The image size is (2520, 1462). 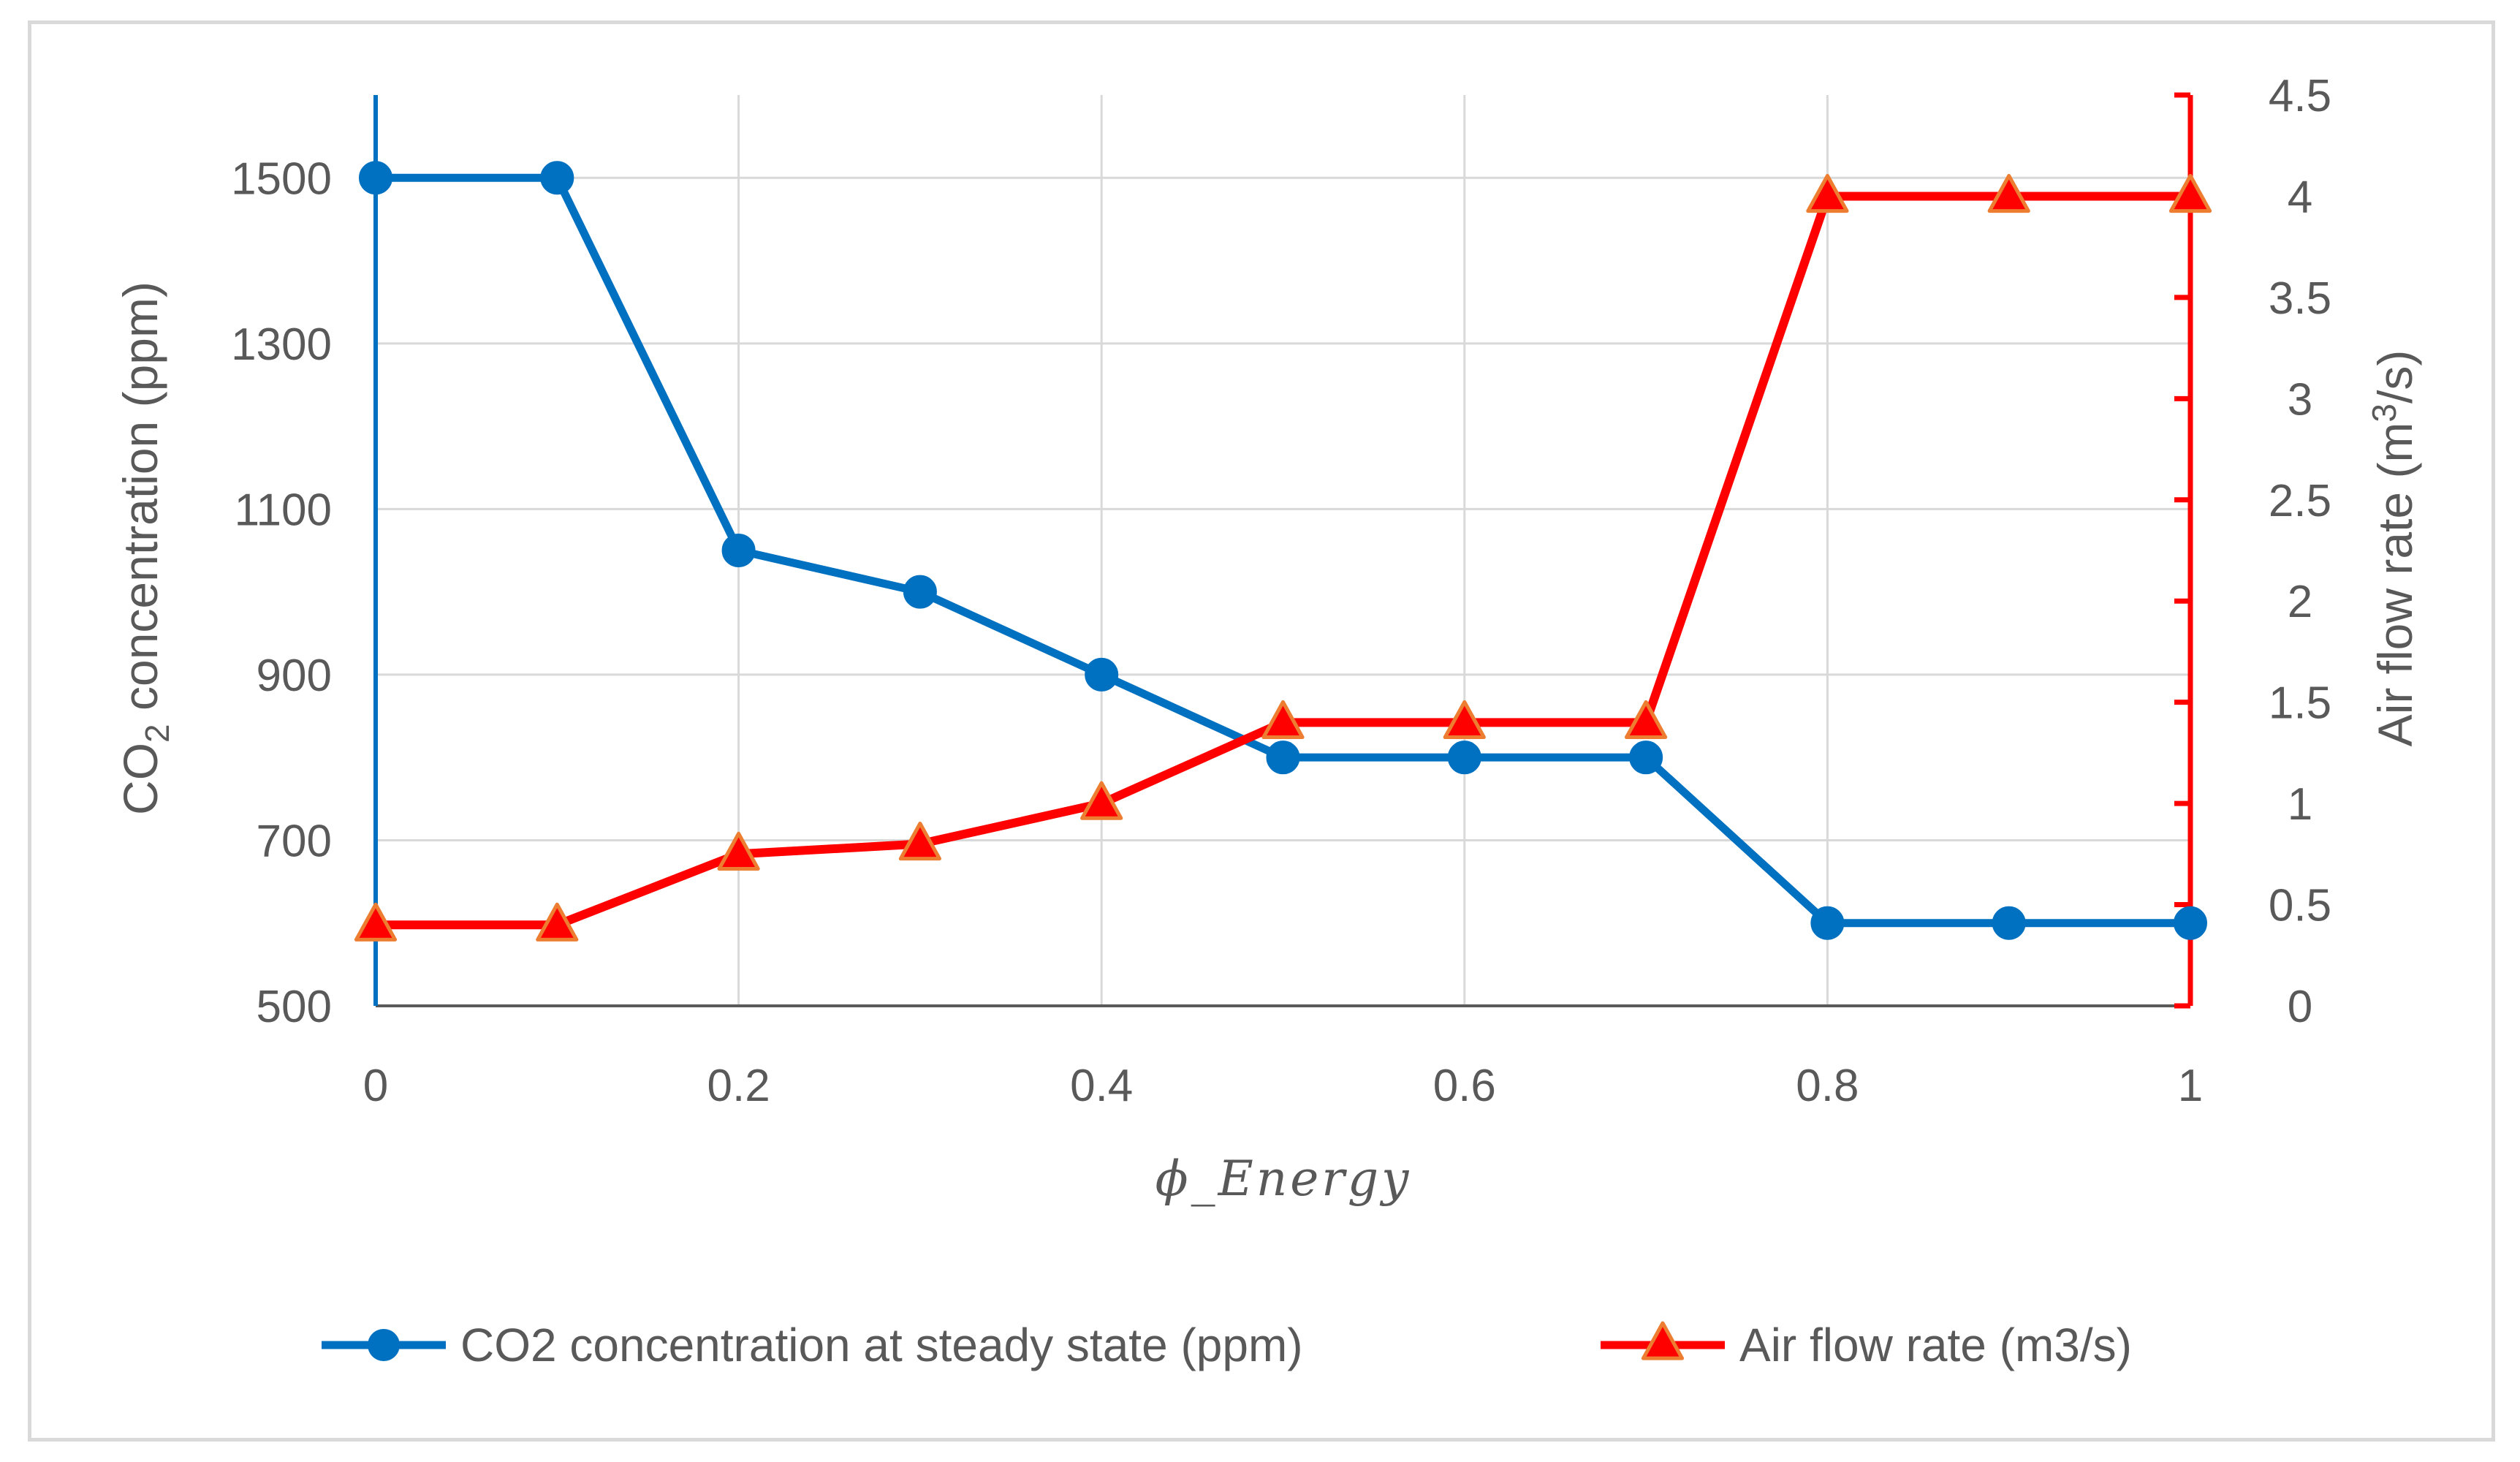 I want to click on y-axis-left-title: CO2 concentration (ppm), so click(x=144, y=548).